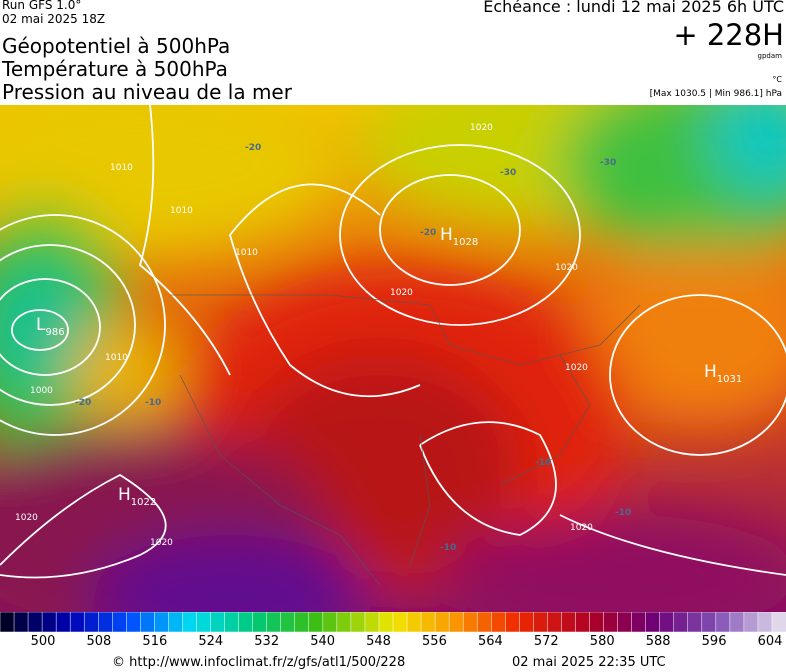 The width and height of the screenshot is (786, 672). What do you see at coordinates (54, 332) in the screenshot?
I see `center-value: 986` at bounding box center [54, 332].